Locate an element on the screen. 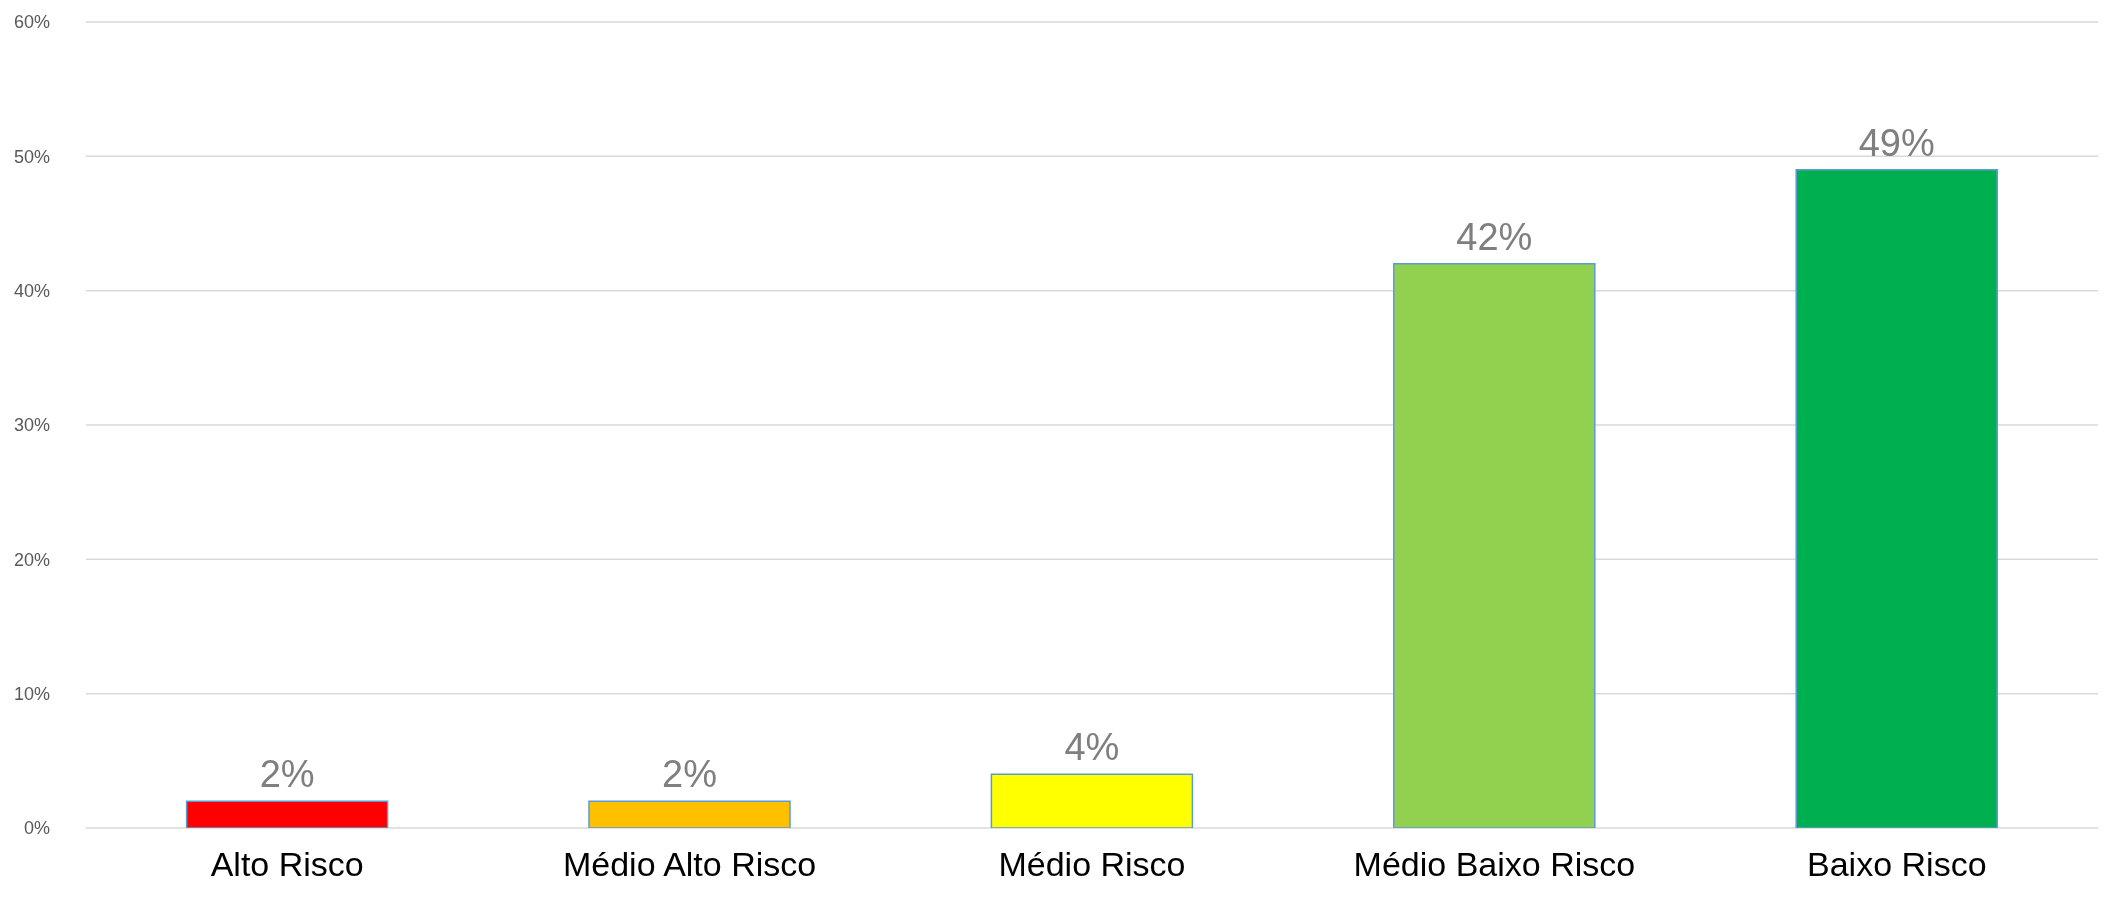  x-tick-label: Médio Risco is located at coordinates (1092, 864).